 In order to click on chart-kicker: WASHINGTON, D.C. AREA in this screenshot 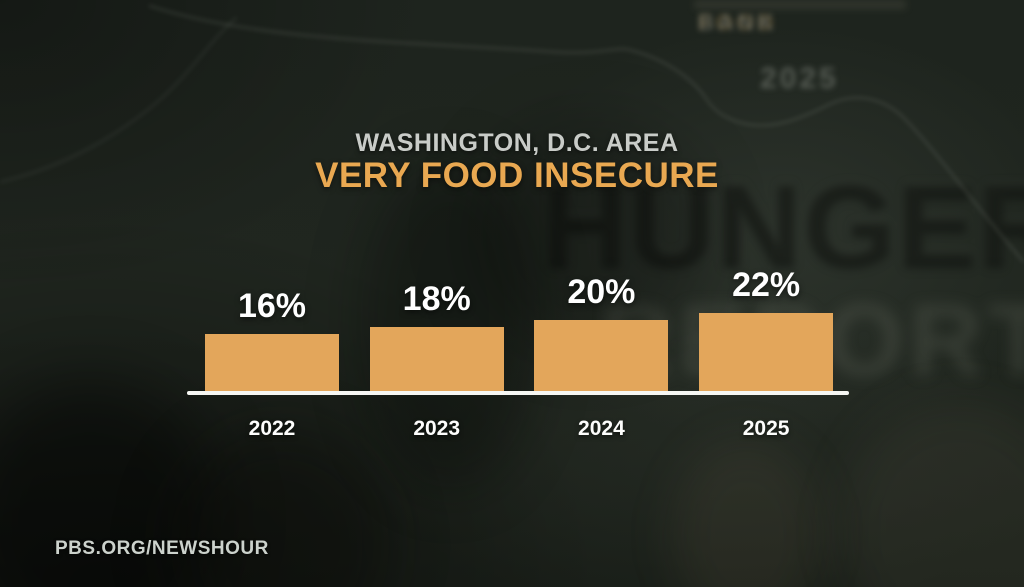, I will do `click(517, 143)`.